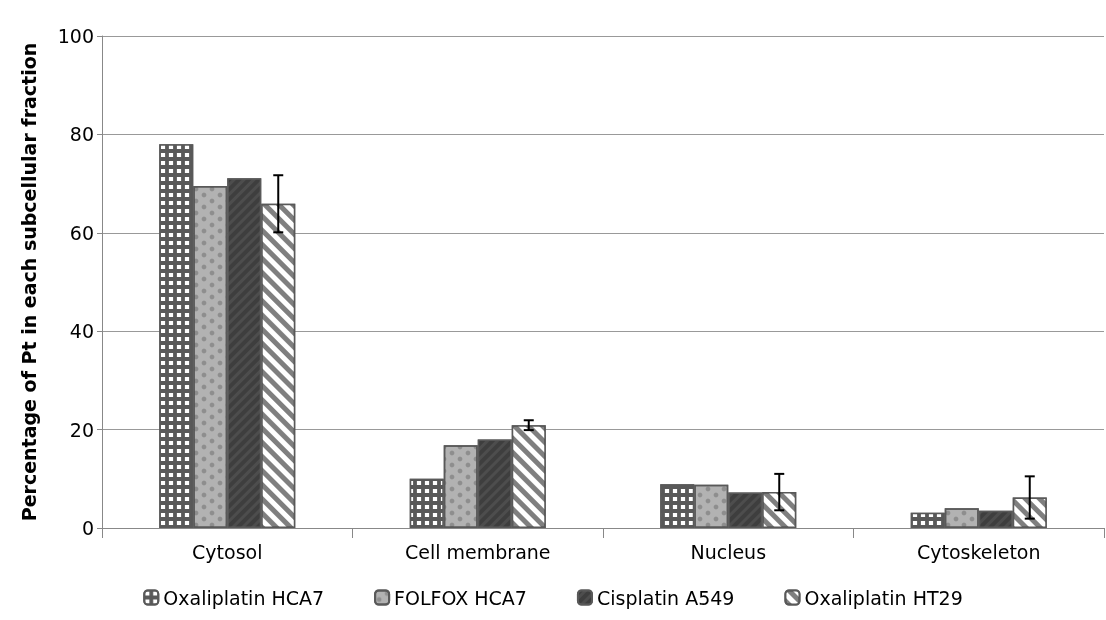 The height and width of the screenshot is (620, 1106). Describe the element at coordinates (28, 282) in the screenshot. I see `y-axis-title: Percentage of Pt in each subcellular fraction` at that location.